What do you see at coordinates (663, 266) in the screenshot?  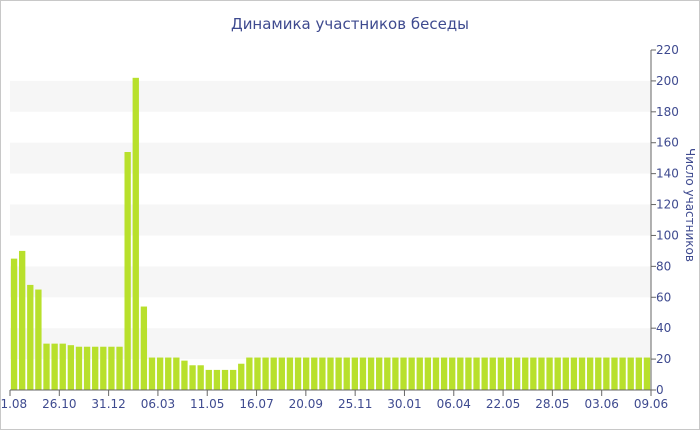 I see `y-tick-label: 80` at bounding box center [663, 266].